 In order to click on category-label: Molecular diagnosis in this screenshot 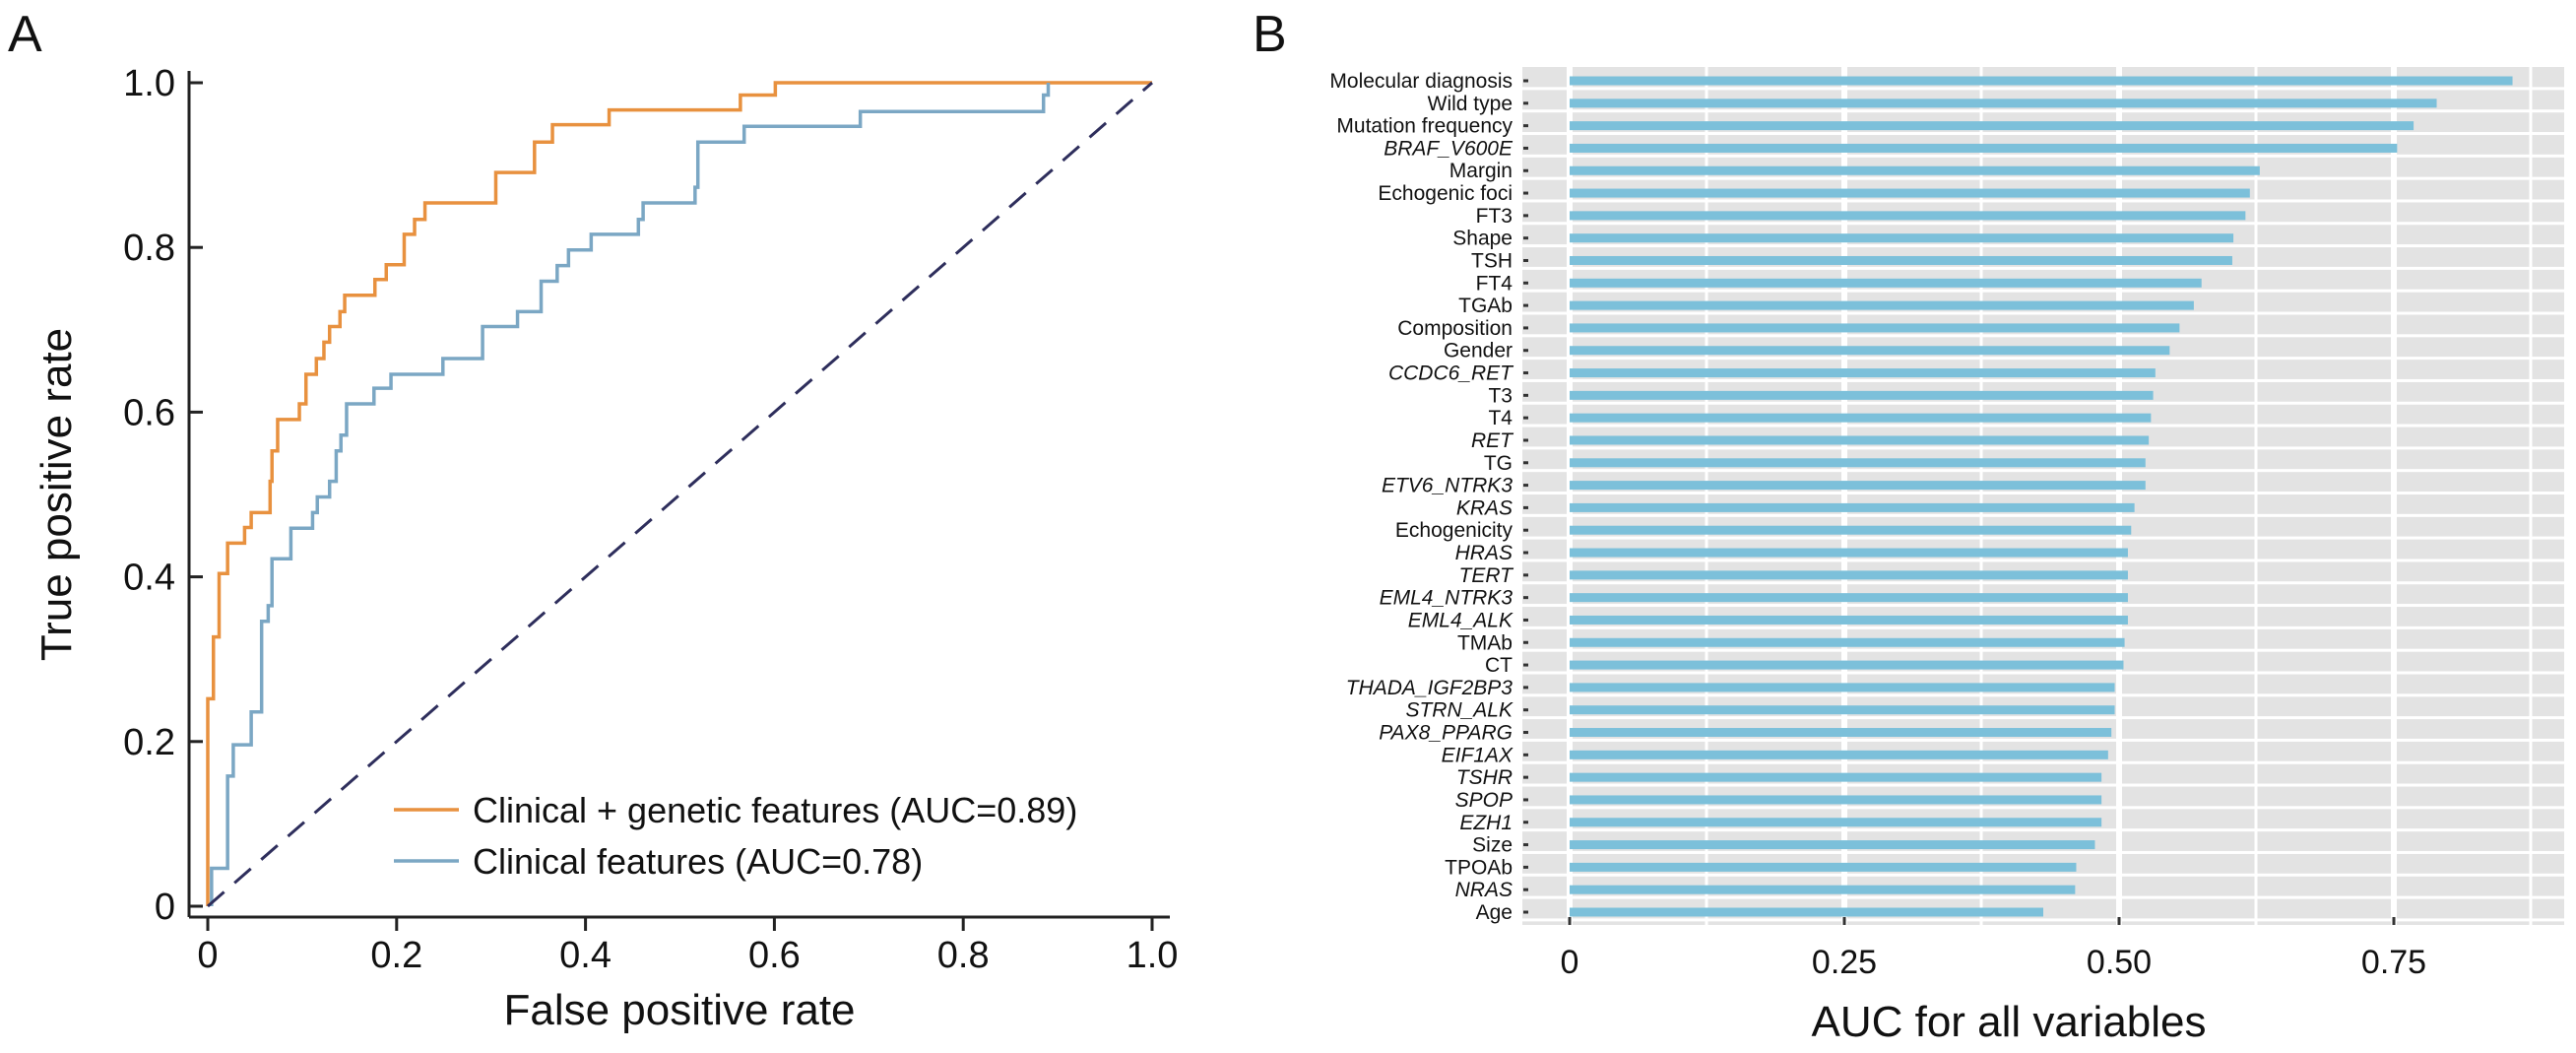, I will do `click(1421, 81)`.